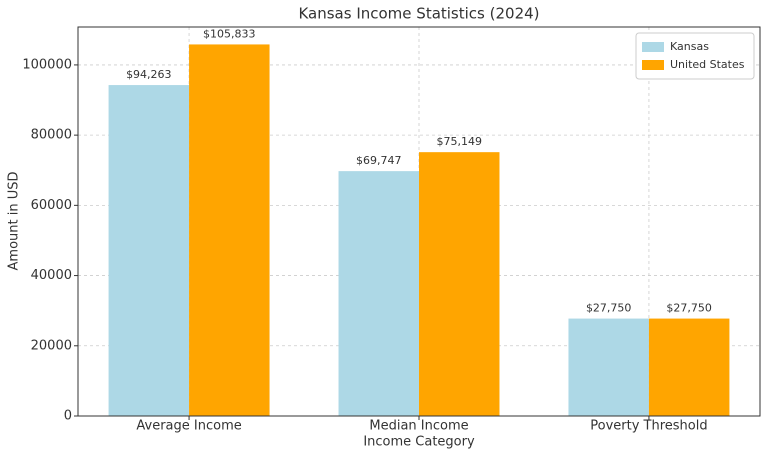 The width and height of the screenshot is (768, 458). Describe the element at coordinates (51, 205) in the screenshot. I see `y-tick-label: 60000` at that location.